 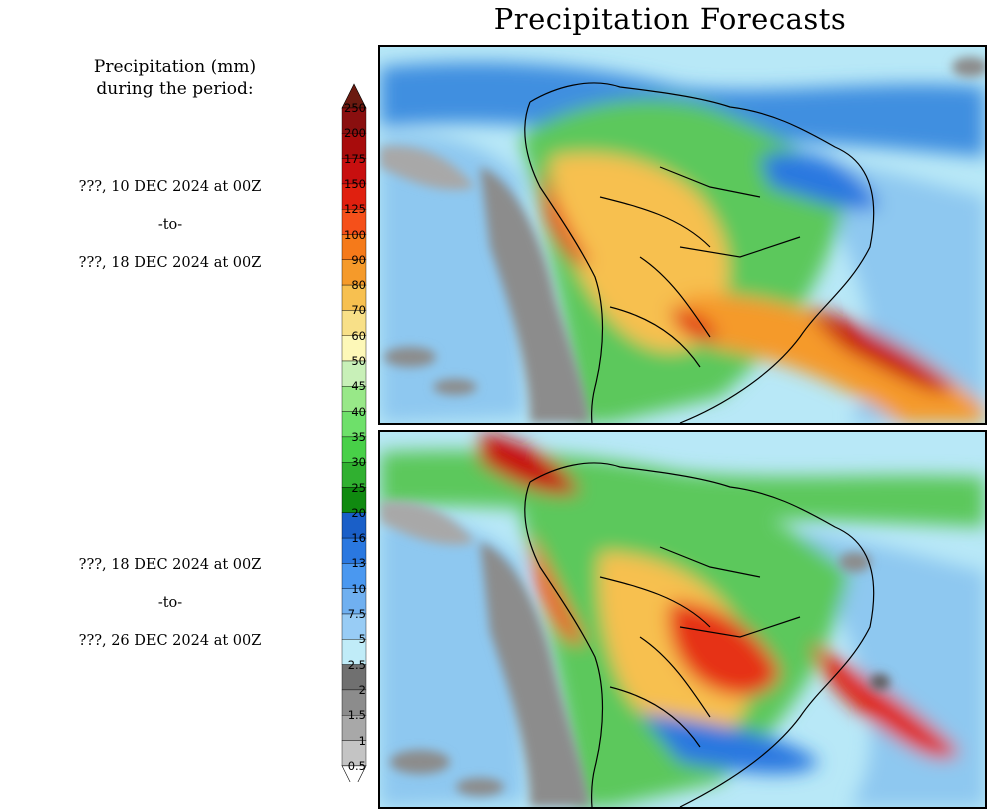 What do you see at coordinates (362, 689) in the screenshot?
I see `colorbar-tick-label: 2` at bounding box center [362, 689].